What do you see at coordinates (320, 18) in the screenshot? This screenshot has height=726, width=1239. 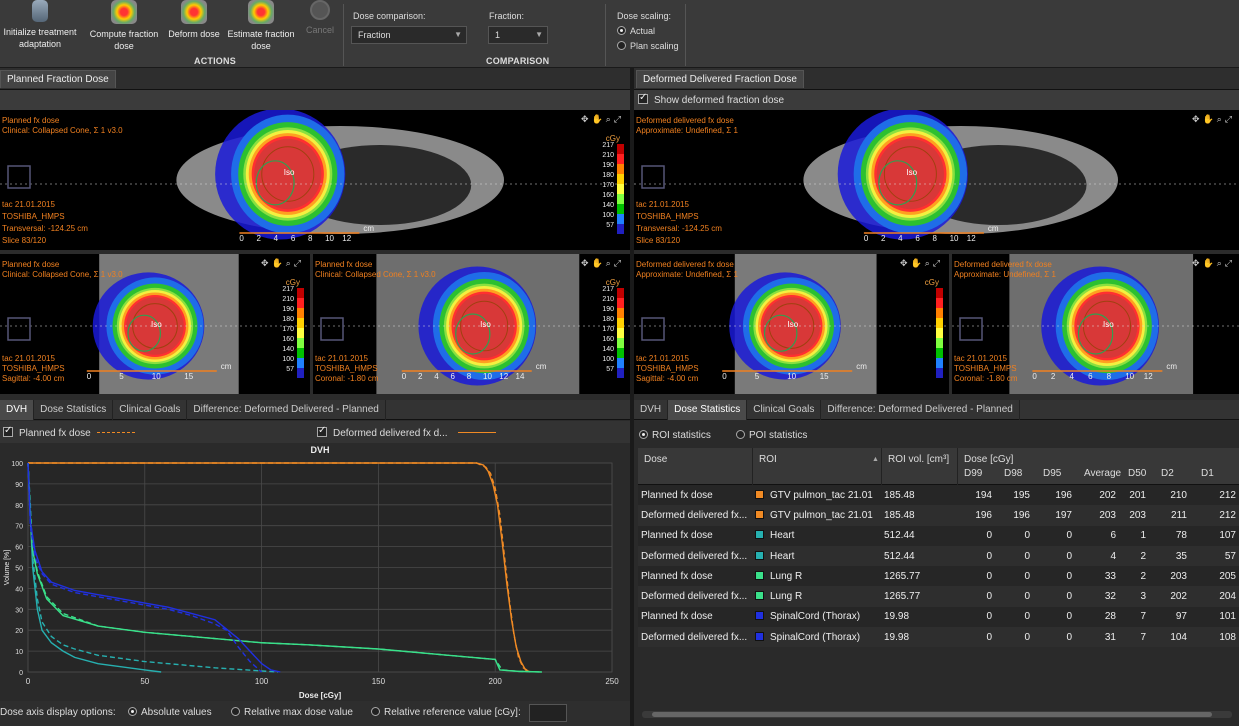 I see `cancel-button: Cancel` at bounding box center [320, 18].